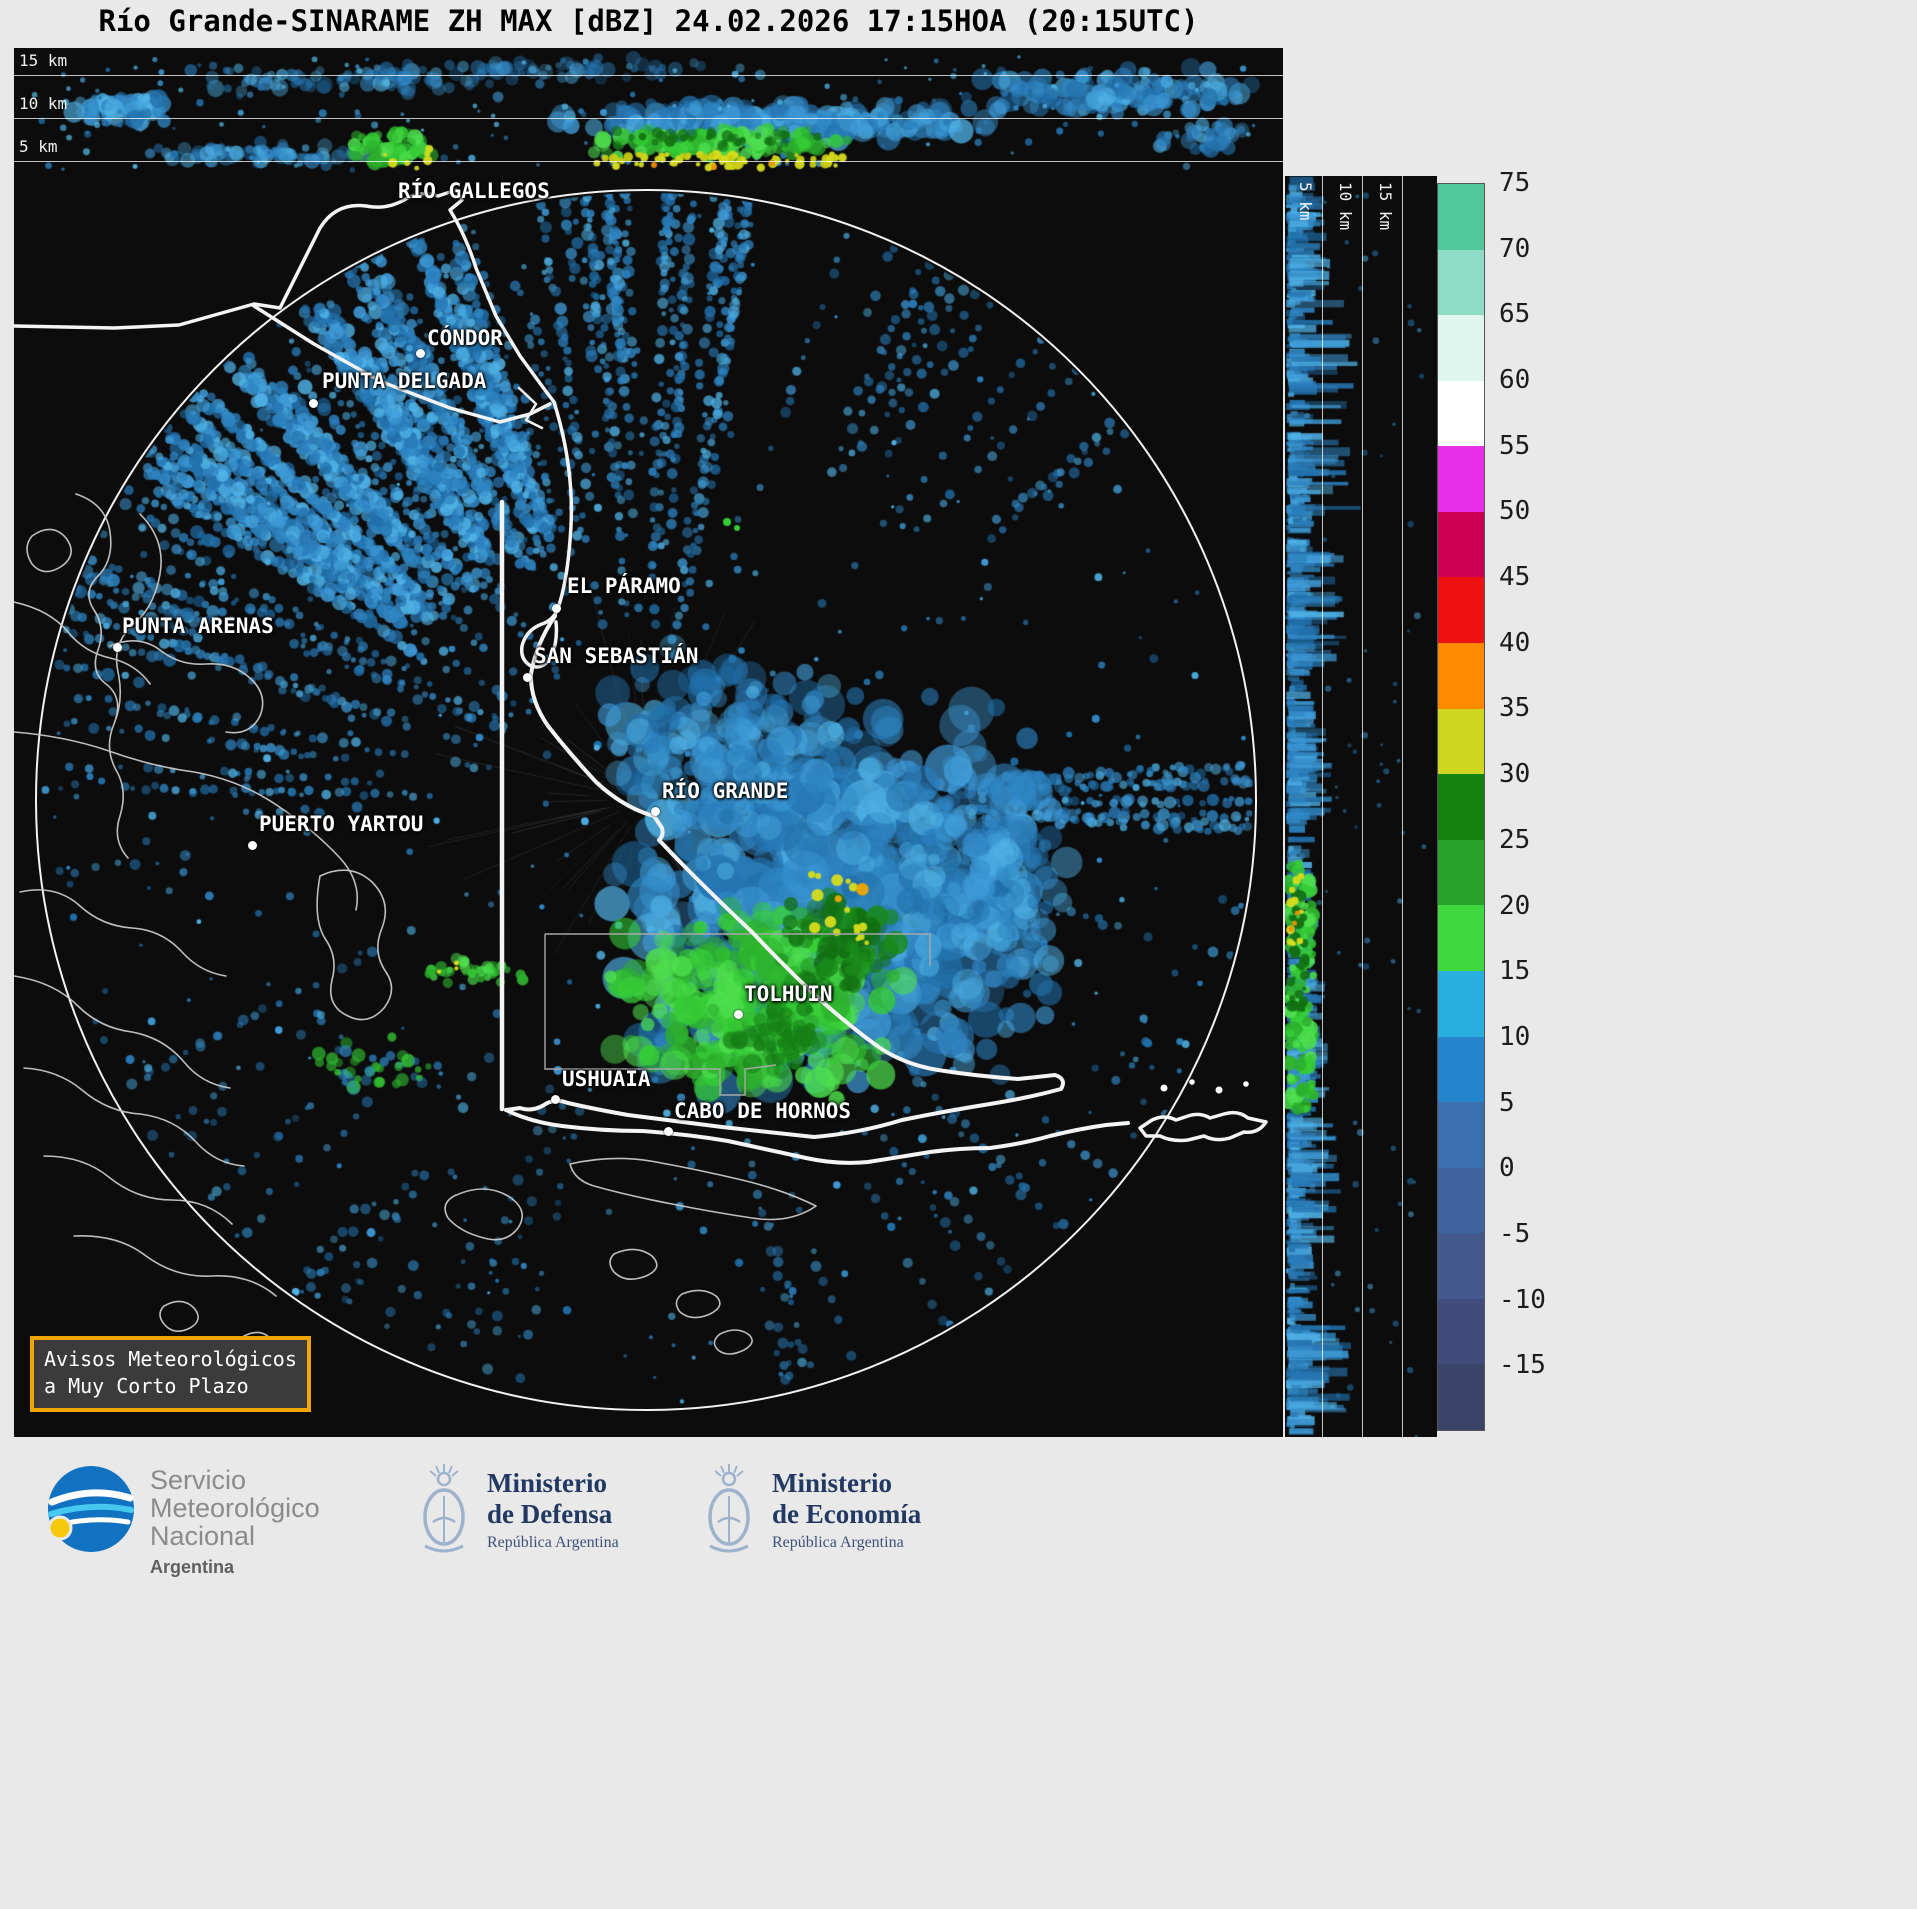 This screenshot has height=1909, width=1917. What do you see at coordinates (1515, 445) in the screenshot?
I see `colorbar-tick-label: 55` at bounding box center [1515, 445].